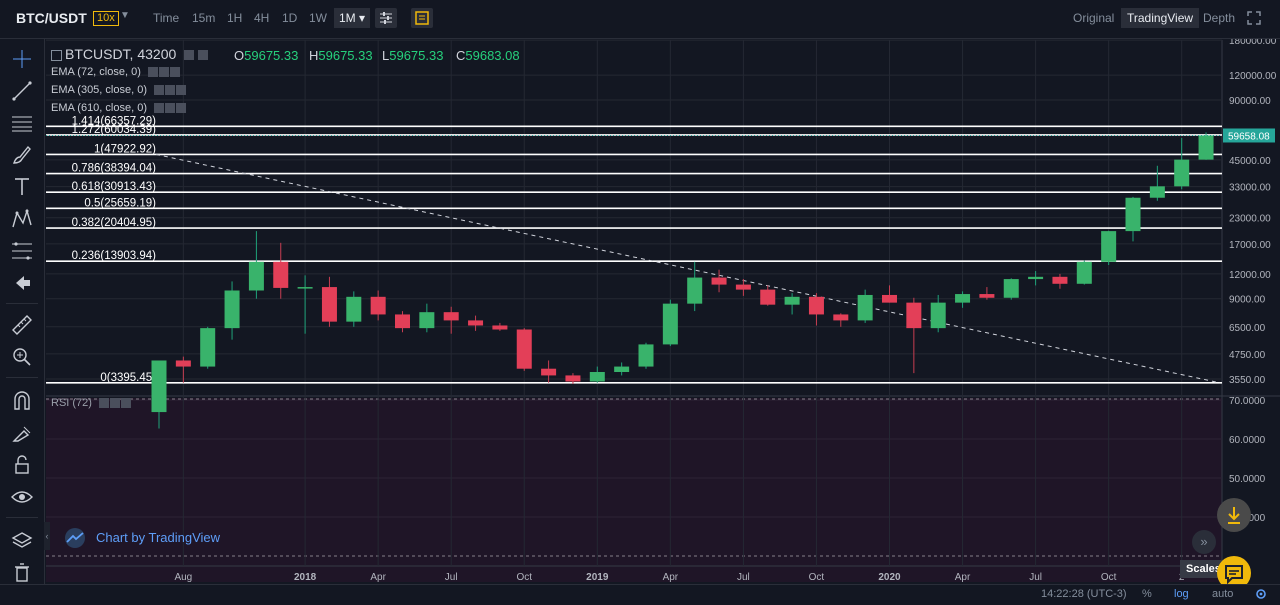 The height and width of the screenshot is (605, 1280). Describe the element at coordinates (22, 219) in the screenshot. I see `pattern-icon` at that location.